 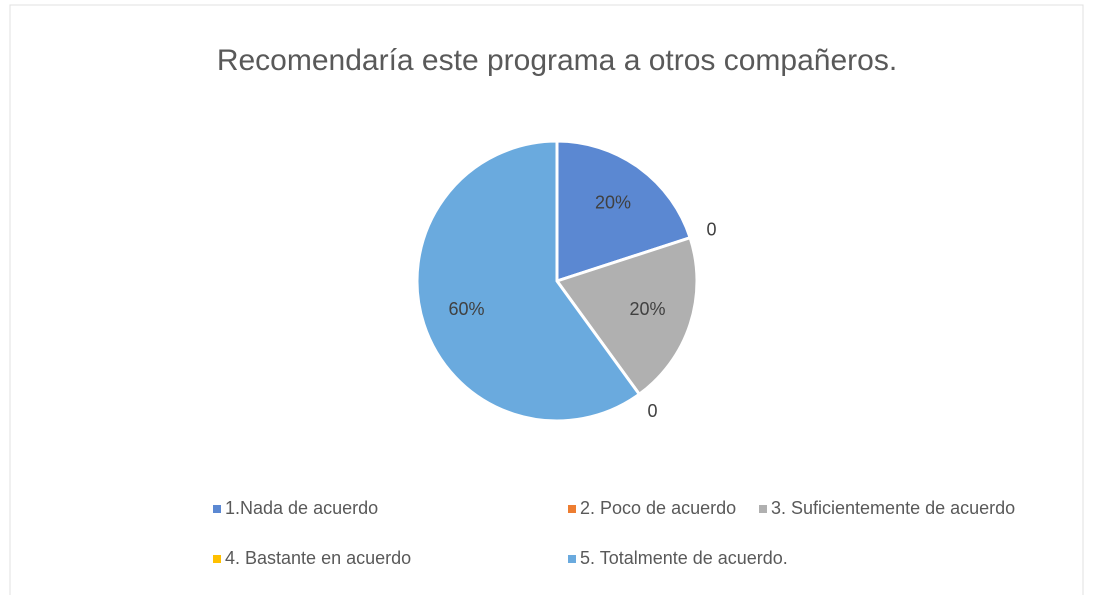 What do you see at coordinates (658, 508) in the screenshot?
I see `legend-label: 2. Poco de acuerdo` at bounding box center [658, 508].